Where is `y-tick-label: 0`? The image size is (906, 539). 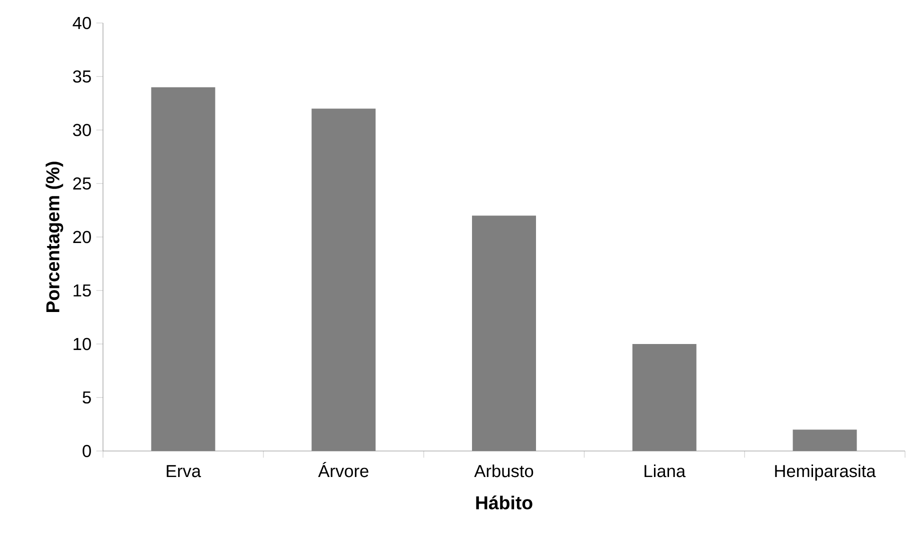
y-tick-label: 0 is located at coordinates (86, 451).